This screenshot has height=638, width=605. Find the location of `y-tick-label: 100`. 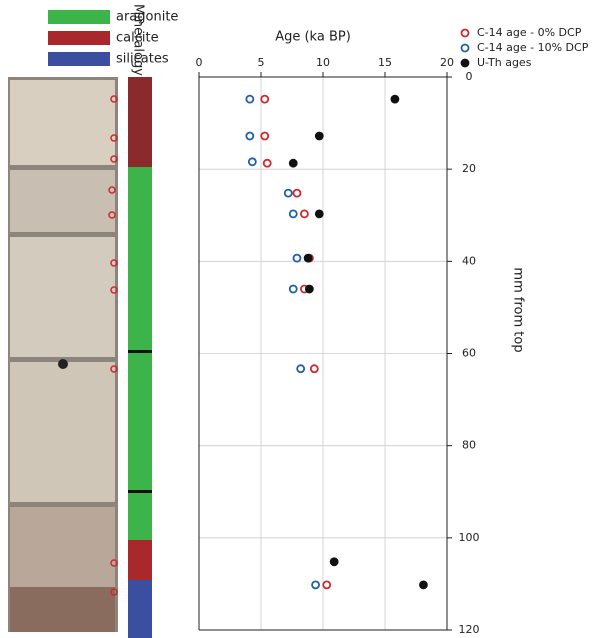

y-tick-label: 100 is located at coordinates (469, 537).